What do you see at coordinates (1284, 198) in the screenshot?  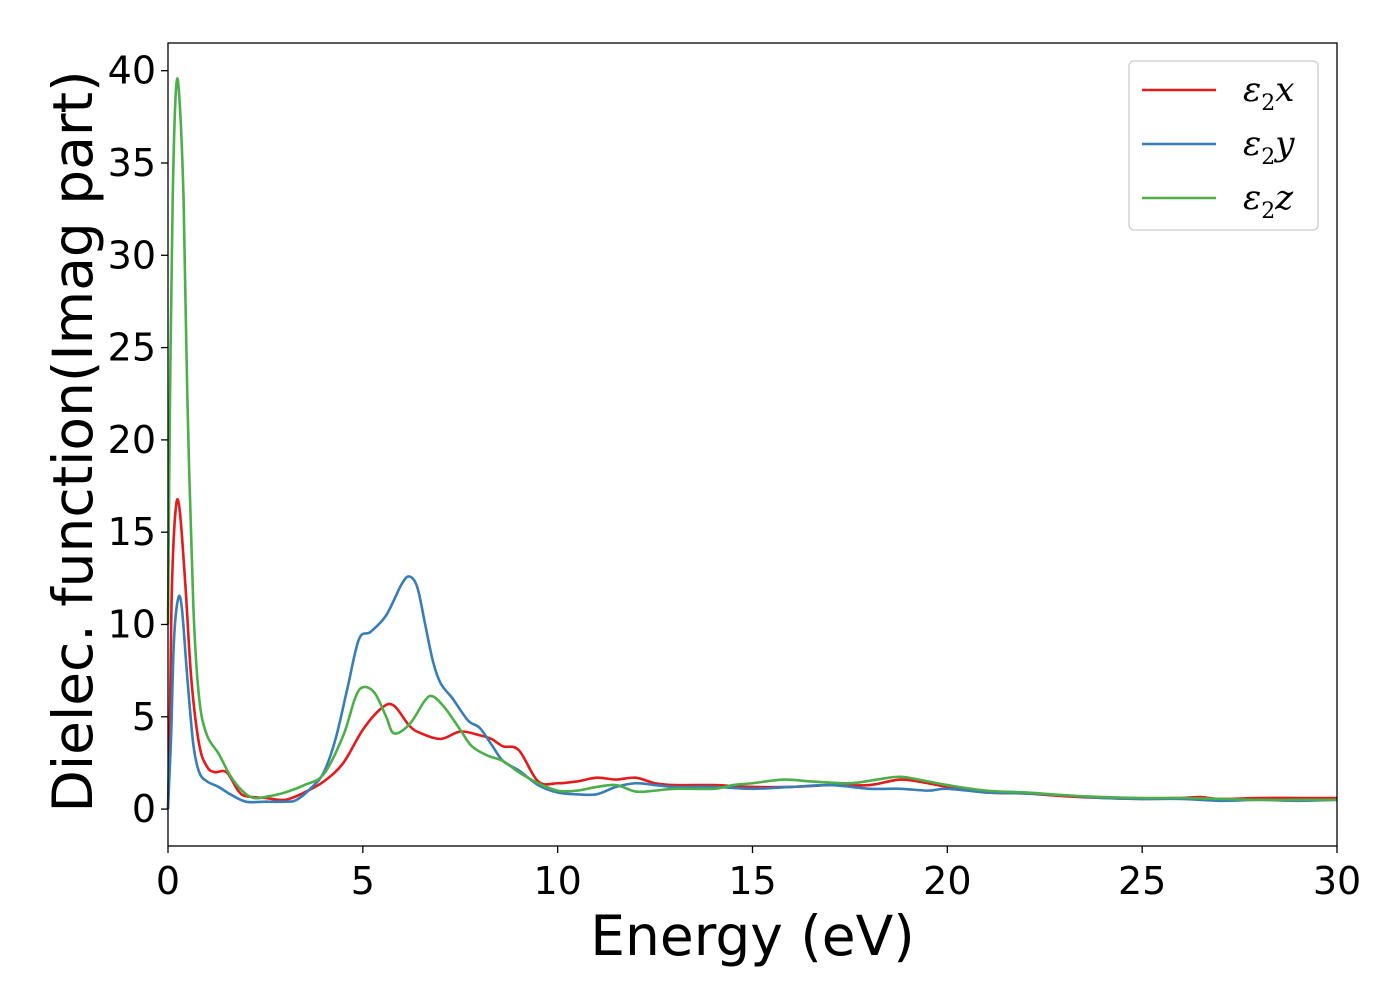 I see `legend-label-var: z` at bounding box center [1284, 198].